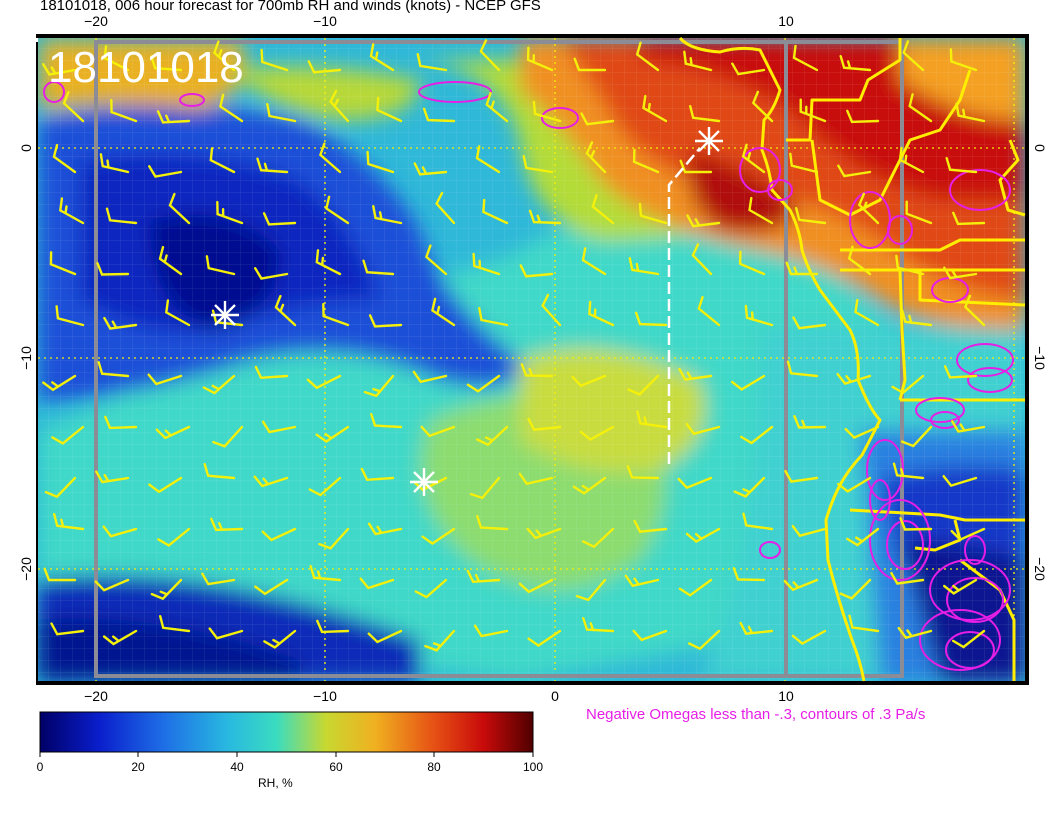  Describe the element at coordinates (533, 767) in the screenshot. I see `colorbar-tick-100: 100` at that location.